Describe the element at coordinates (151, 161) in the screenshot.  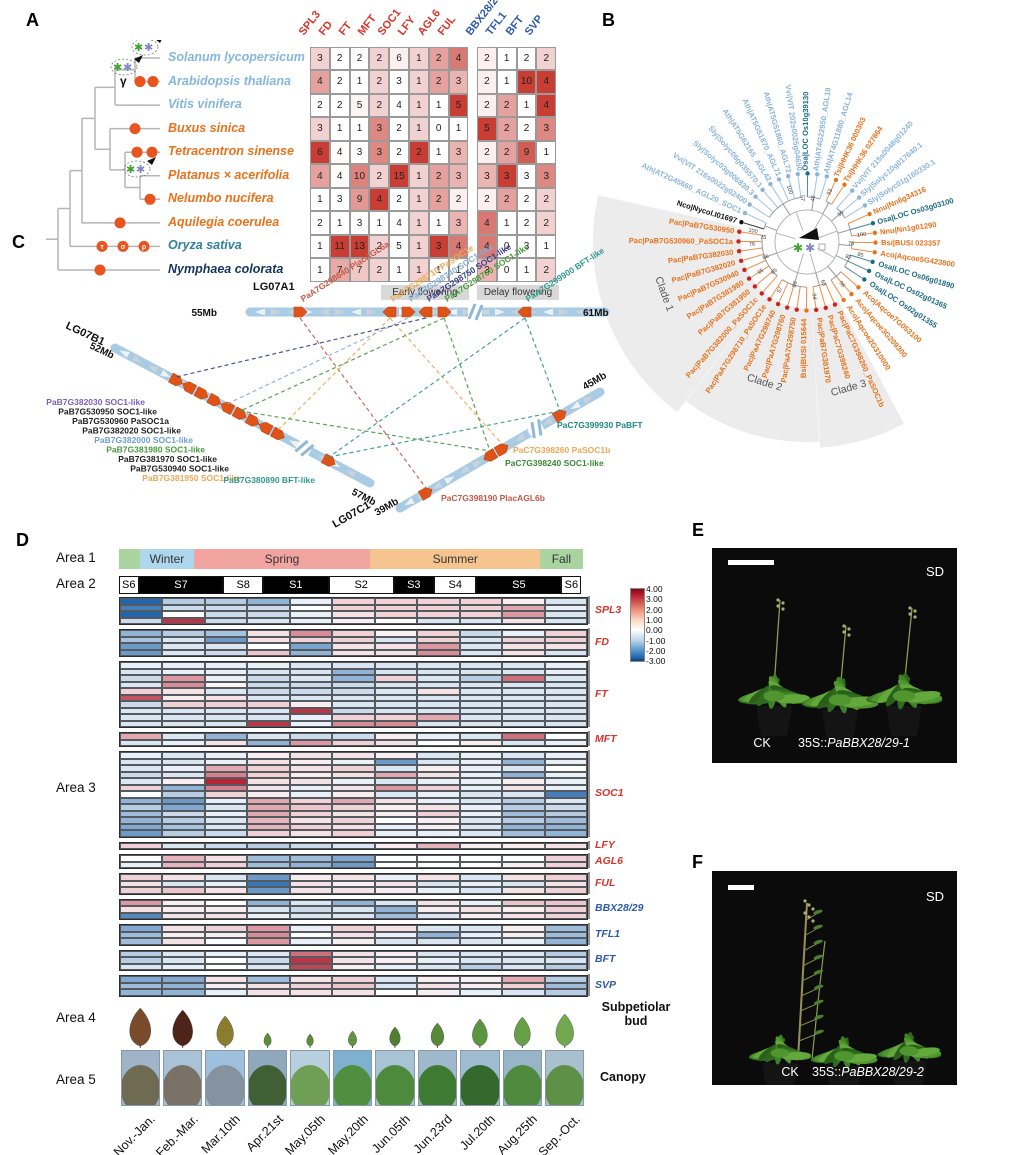
I see `arrow-icon` at that location.